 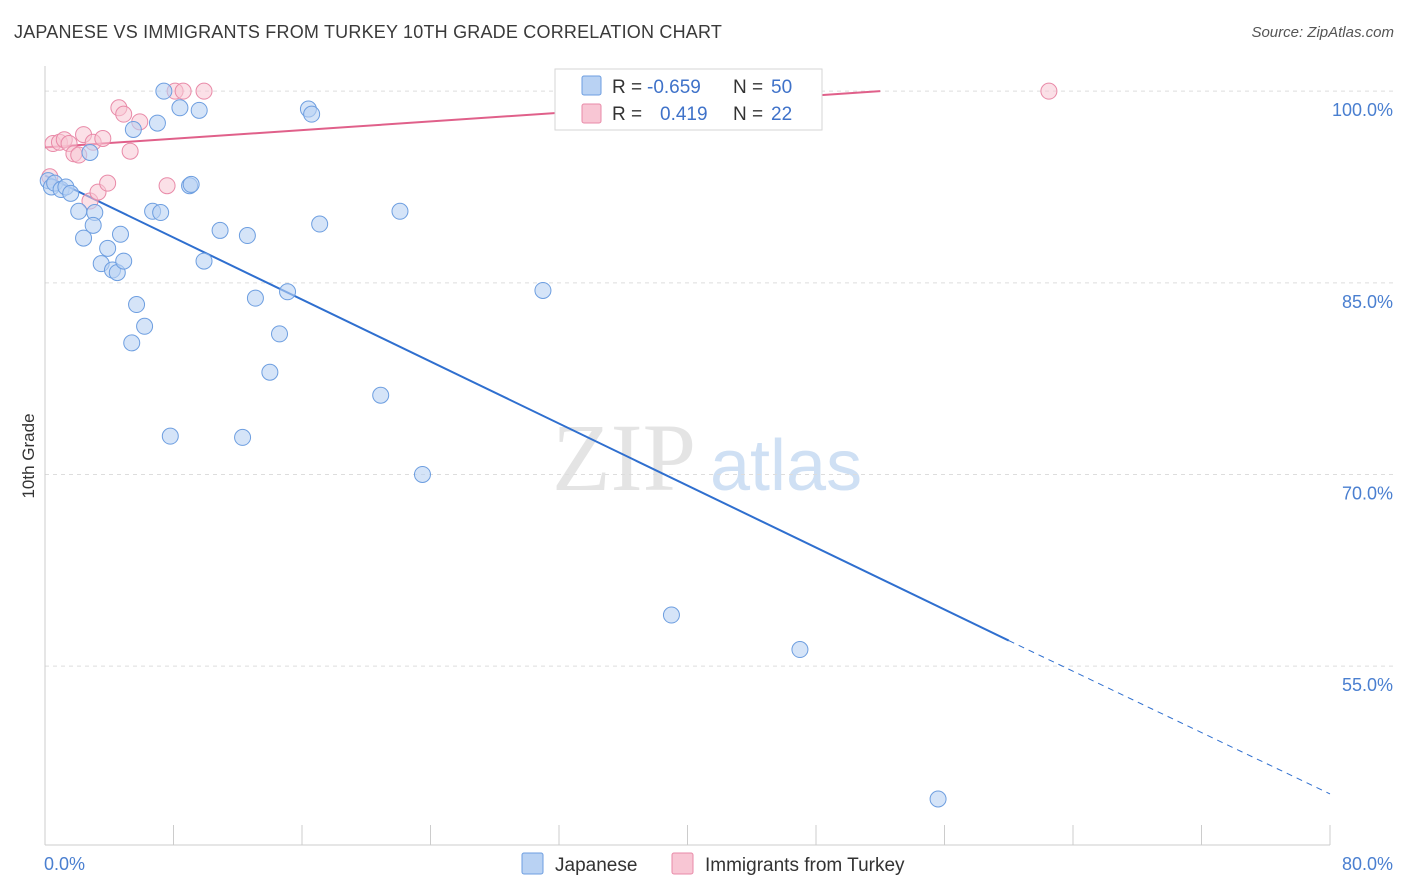 What do you see at coordinates (684, 114) in the screenshot?
I see `legend-r-value-2: 0.419` at bounding box center [684, 114].